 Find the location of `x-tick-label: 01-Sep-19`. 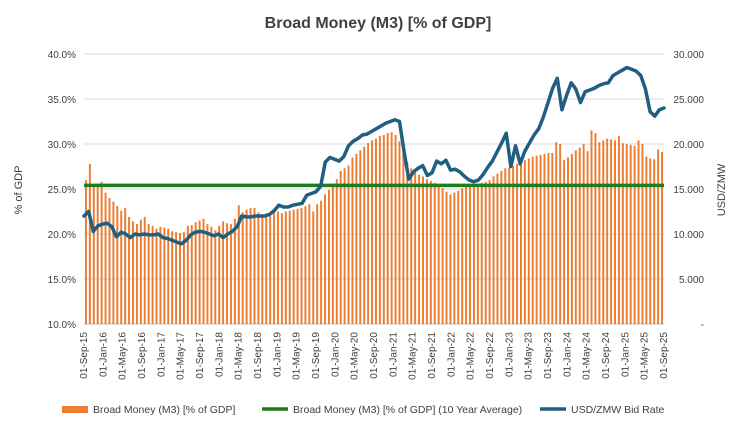

x-tick-label: 01-Sep-19 is located at coordinates (316, 355).